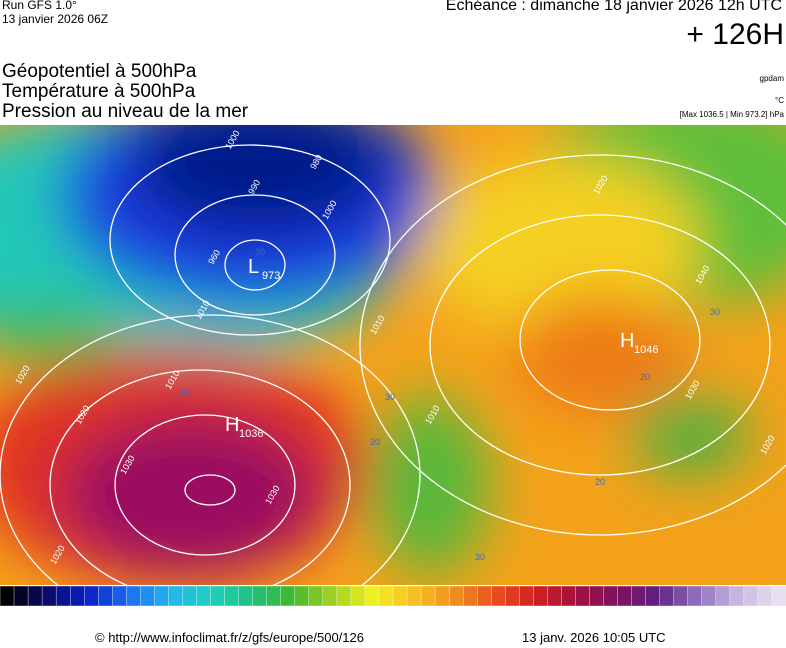  What do you see at coordinates (771, 78) in the screenshot?
I see `unit: gpdam` at bounding box center [771, 78].